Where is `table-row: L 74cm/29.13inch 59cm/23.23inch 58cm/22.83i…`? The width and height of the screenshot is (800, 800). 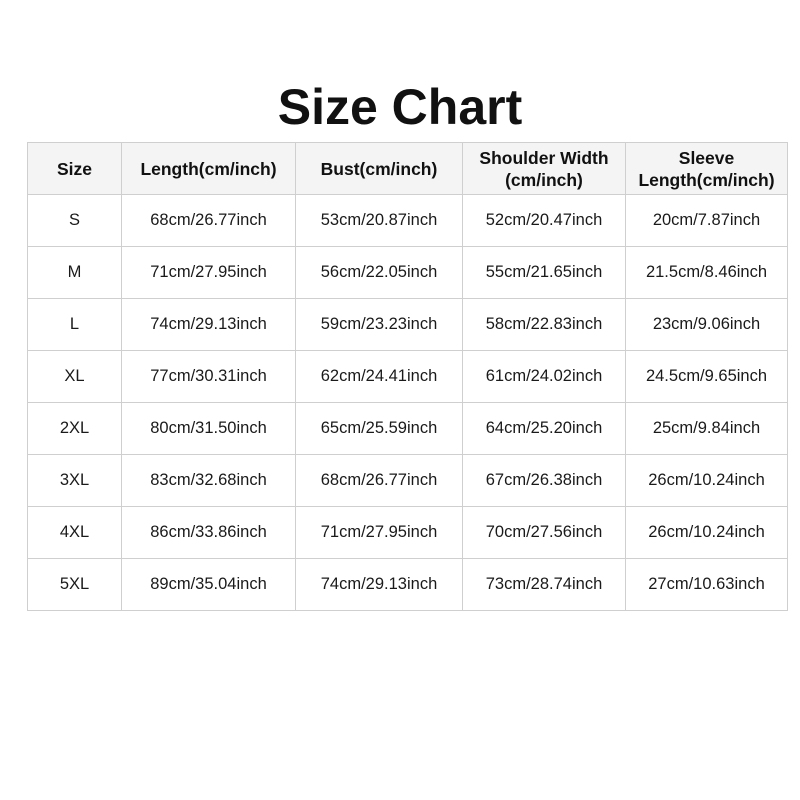 table-row: L 74cm/29.13inch 59cm/23.23inch 58cm/22.83i… is located at coordinates (407, 324).